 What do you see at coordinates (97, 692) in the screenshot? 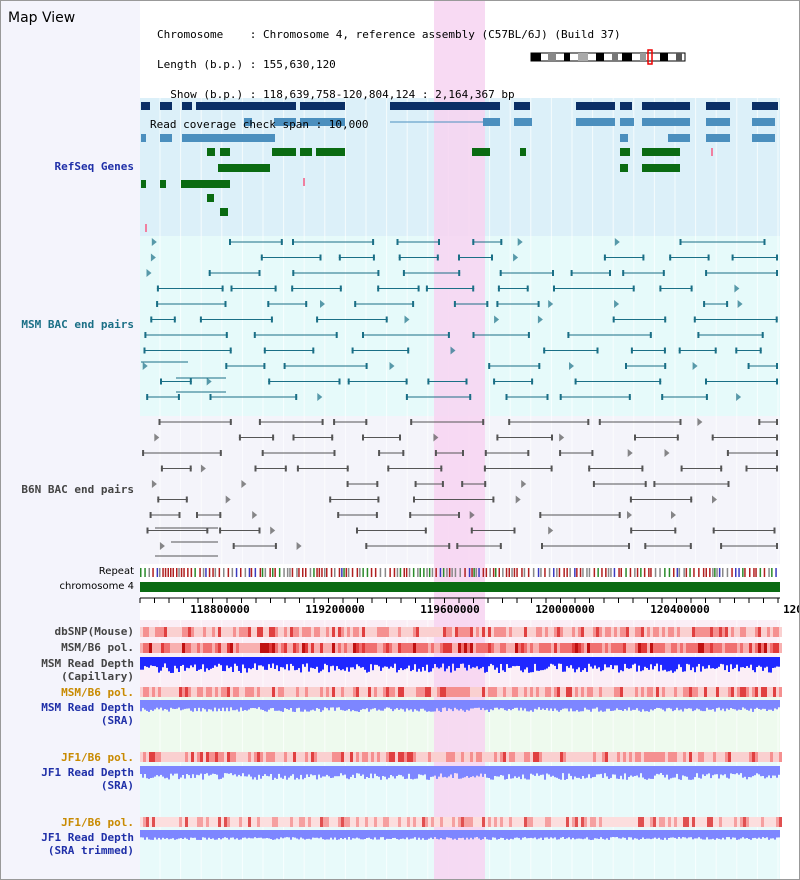
I see `track-label-msm-pol-2: MSM/B6 pol.` at bounding box center [97, 692].